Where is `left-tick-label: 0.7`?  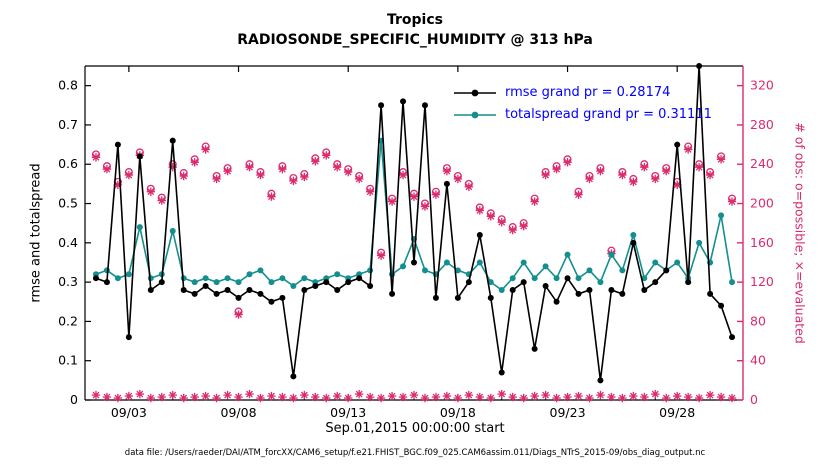 left-tick-label: 0.7 is located at coordinates (68, 124).